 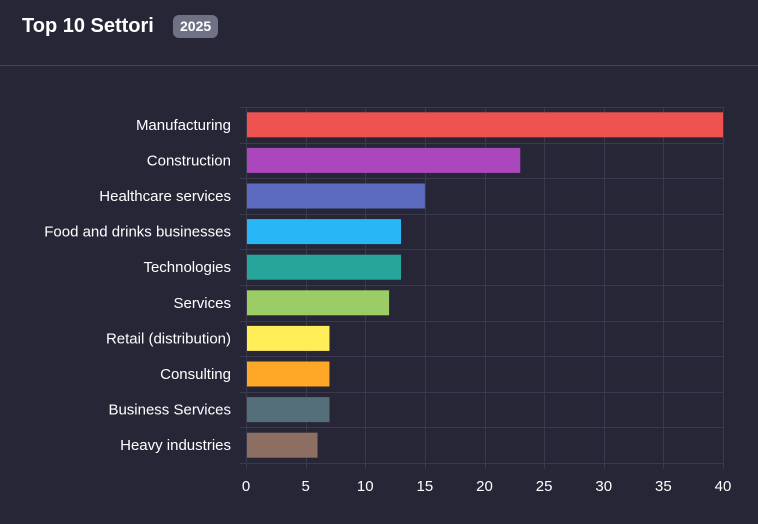 I want to click on bar-consulting, so click(x=288, y=374).